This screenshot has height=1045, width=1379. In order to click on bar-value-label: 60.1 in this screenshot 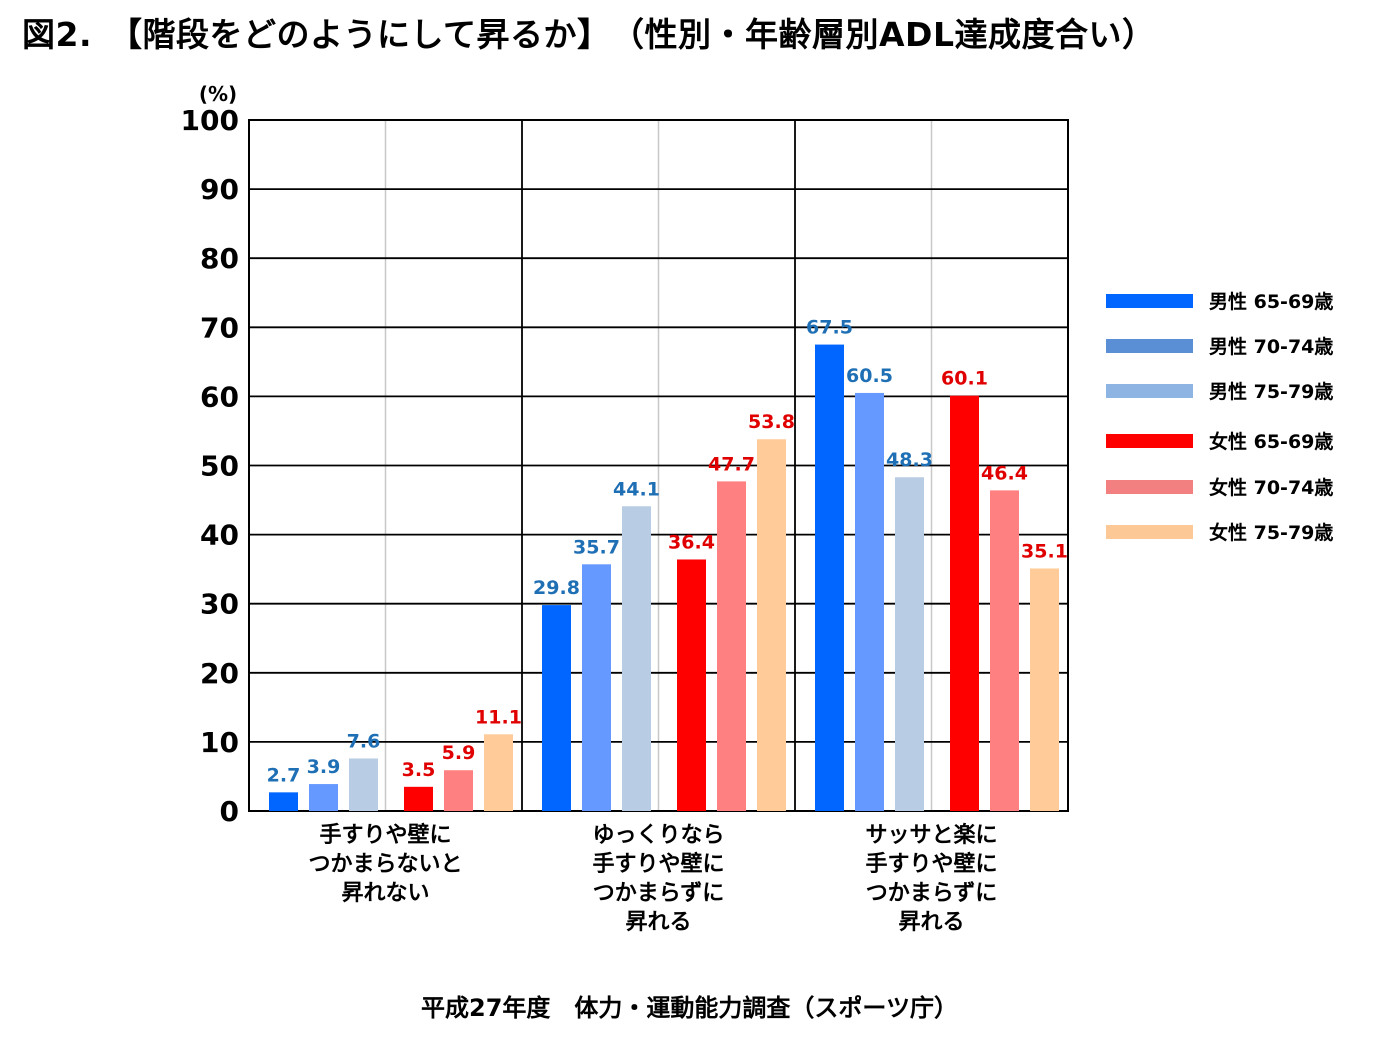, I will do `click(964, 379)`.